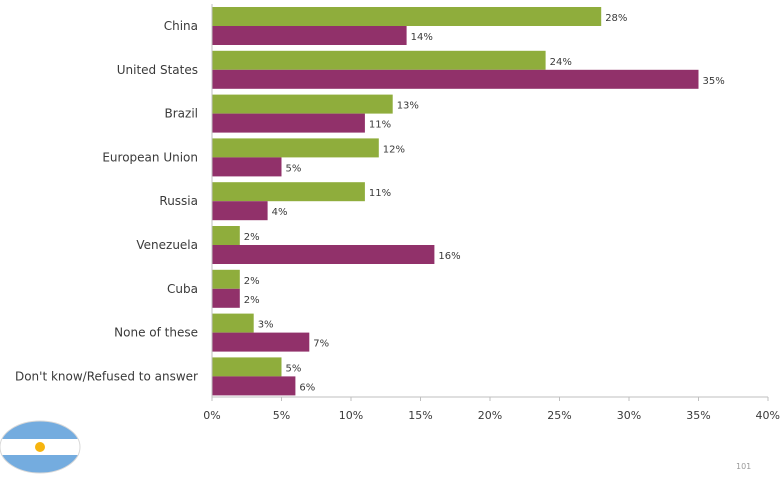  Describe the element at coordinates (629, 415) in the screenshot. I see `x-tick-label: 30%` at that location.